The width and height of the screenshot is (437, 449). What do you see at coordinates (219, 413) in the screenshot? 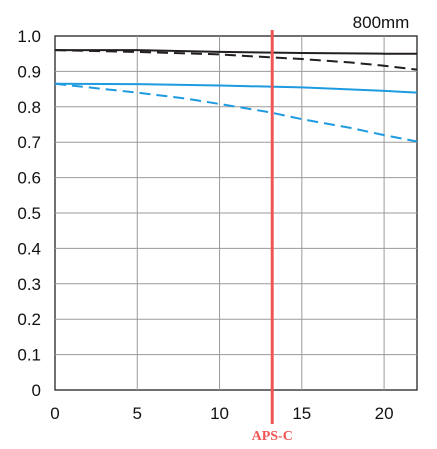
I see `x-tick-label: 10` at bounding box center [219, 413].